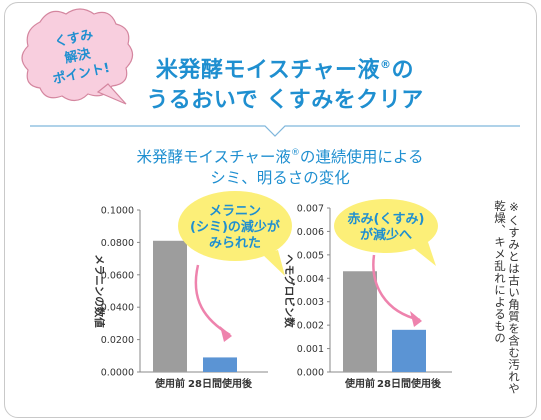 Image resolution: width=541 pixels, height=420 pixels. Describe the element at coordinates (310, 349) in the screenshot. I see `chart2-y-tick-label: 0.001` at that location.